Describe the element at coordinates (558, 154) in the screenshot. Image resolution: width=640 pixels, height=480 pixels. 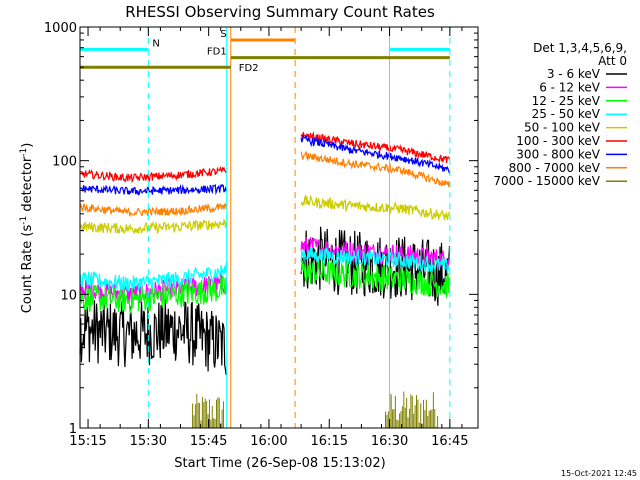
I see `legend-label-6: 300 - 800 keV` at that location.